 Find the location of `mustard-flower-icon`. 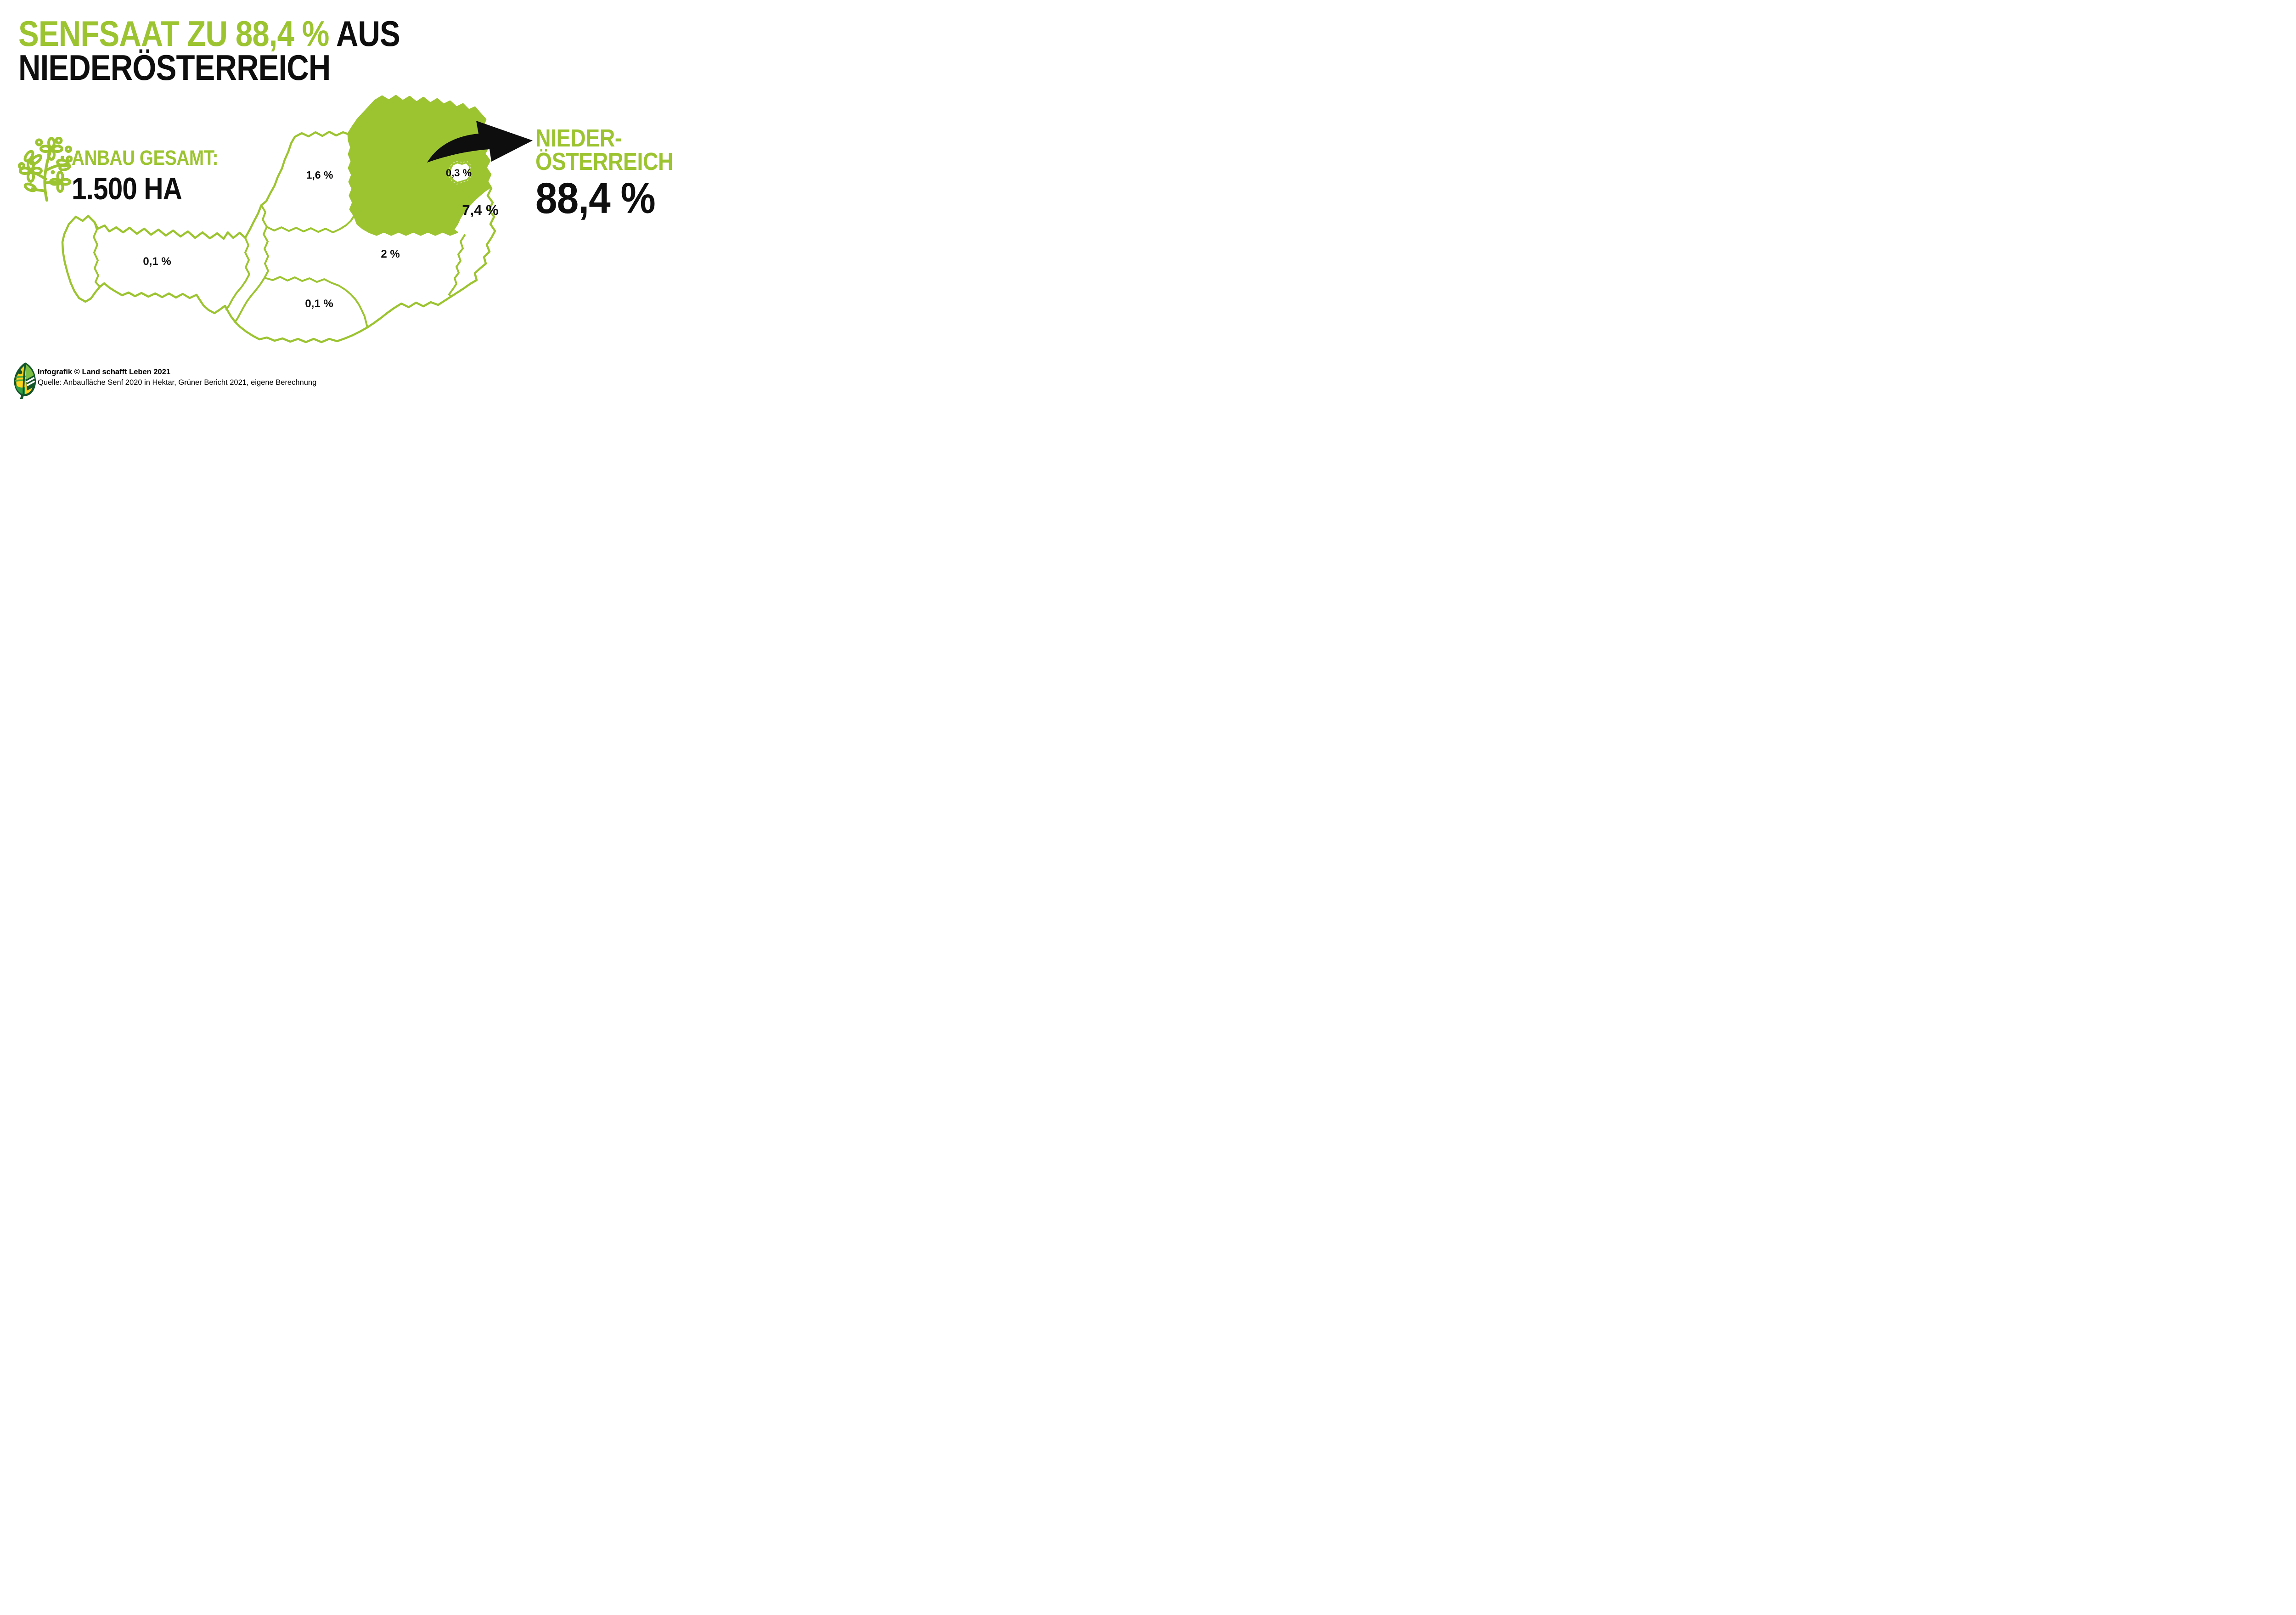

mustard-flower-icon is located at coordinates (45, 170).